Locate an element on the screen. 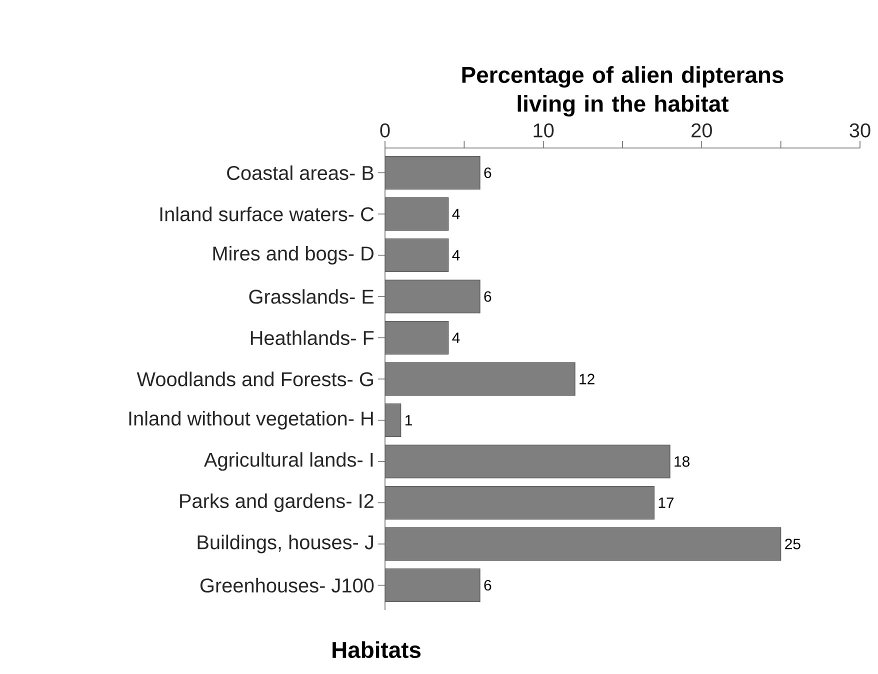  data-label: 18 is located at coordinates (682, 461).